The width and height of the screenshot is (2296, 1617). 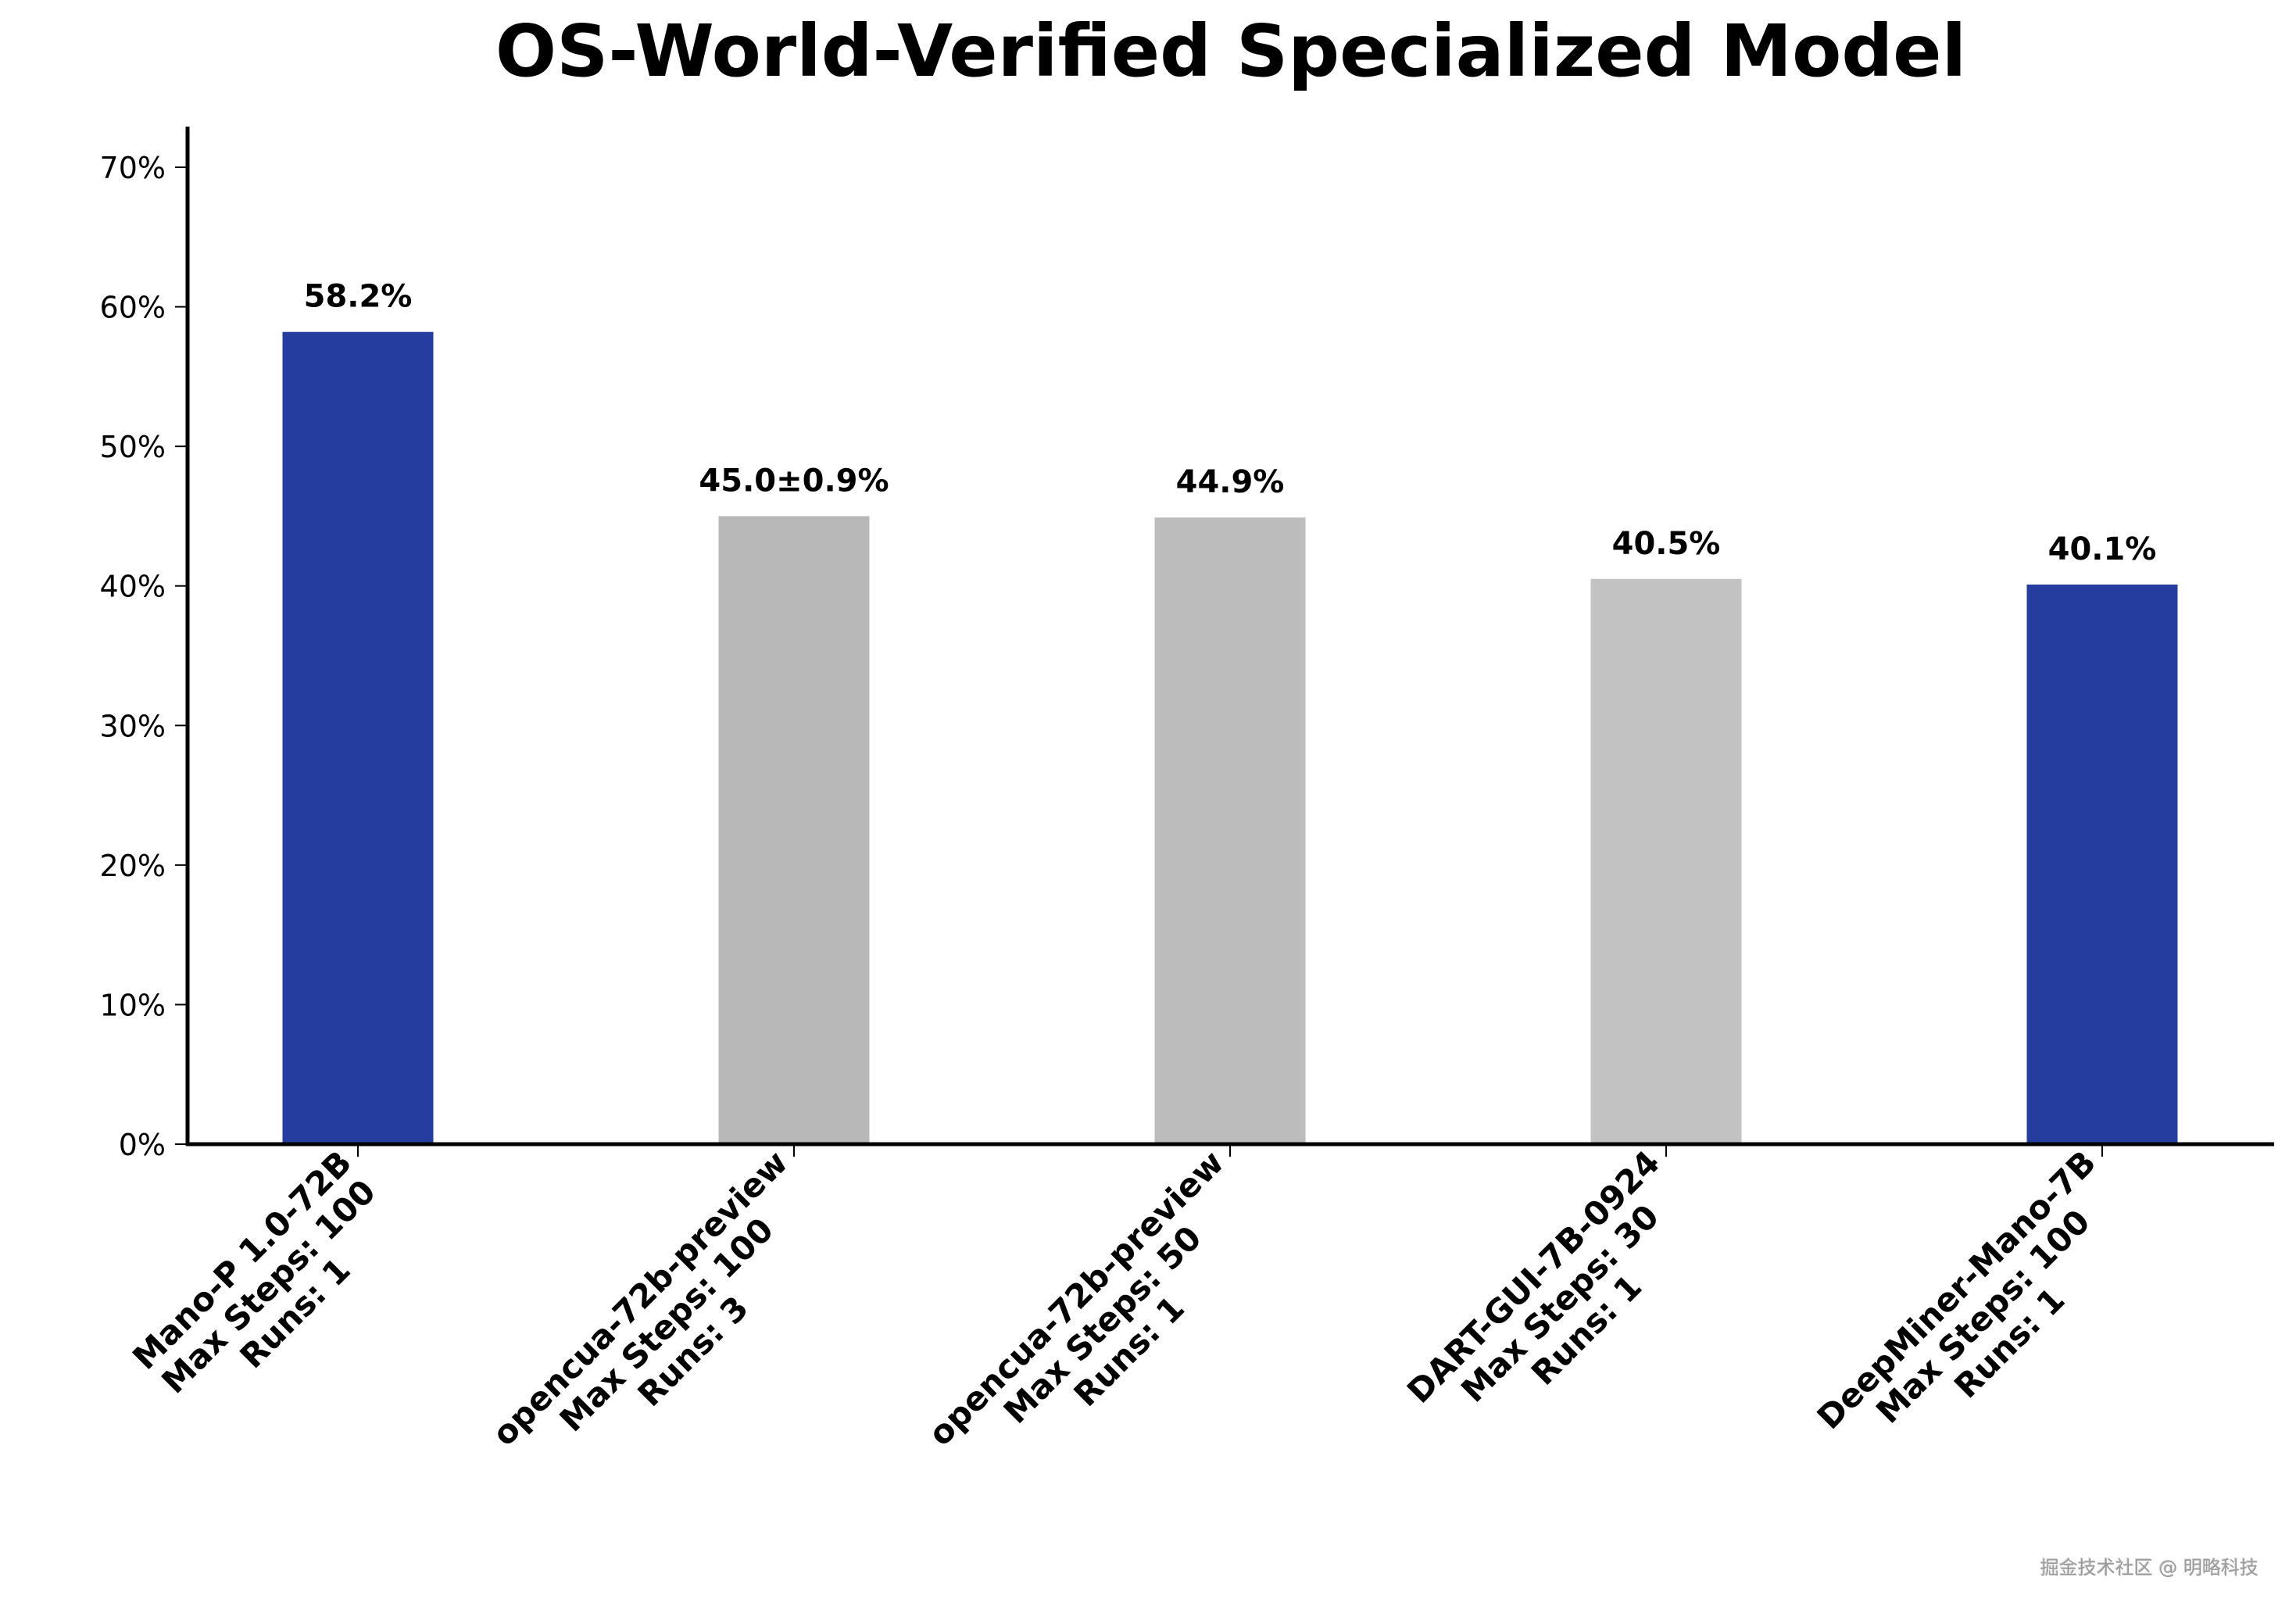 What do you see at coordinates (133, 447) in the screenshot?
I see `y-tick-label: 50%` at bounding box center [133, 447].